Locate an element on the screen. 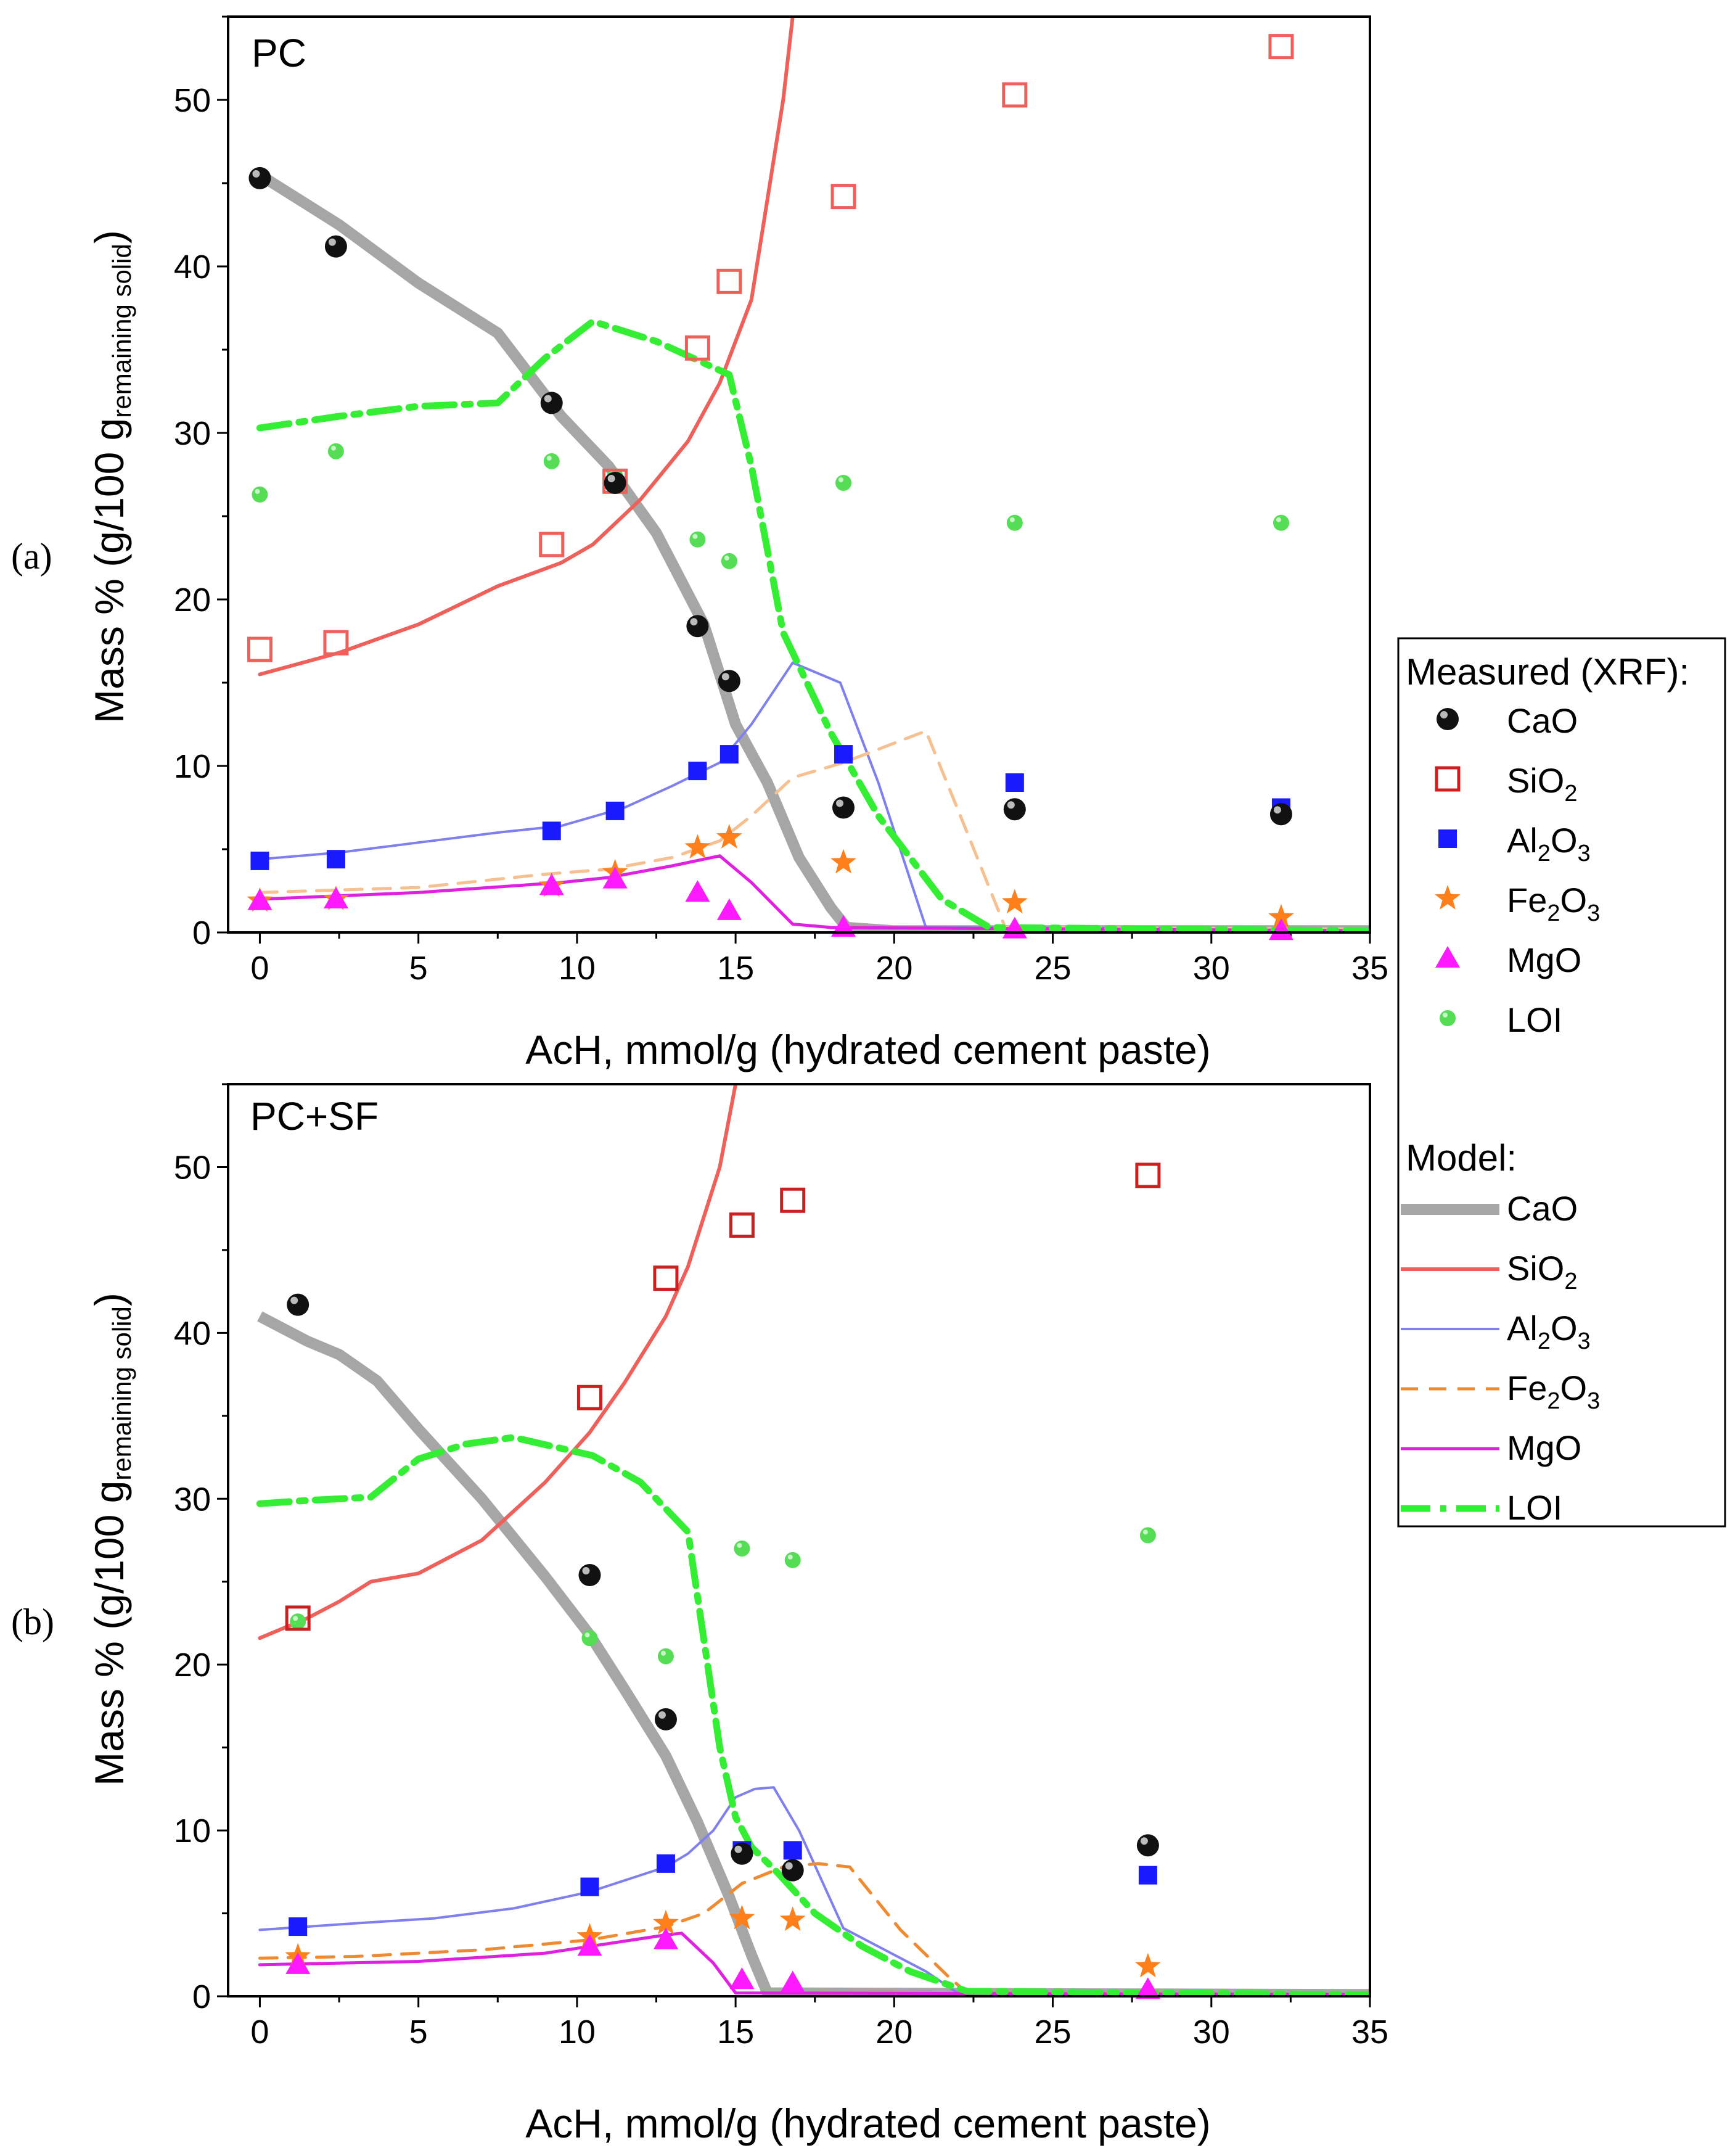 This screenshot has height=2156, width=1730. model-line-Fe2O3 is located at coordinates (814, 1929).